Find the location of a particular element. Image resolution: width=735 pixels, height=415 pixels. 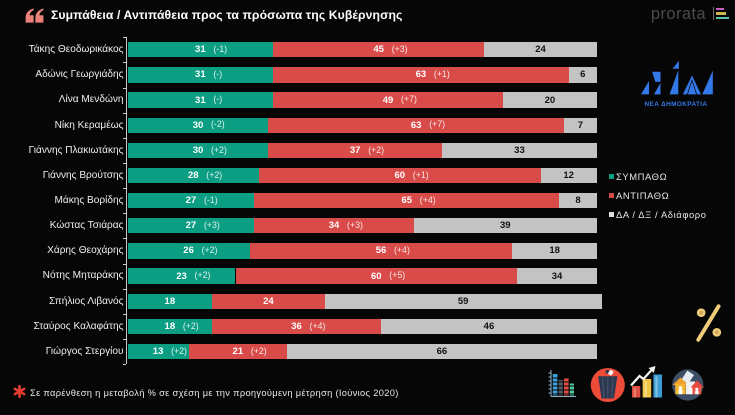

svg-text: ΝΕΑ ΔΗΜΟΚΡΑΤΙΑ is located at coordinates (676, 104).